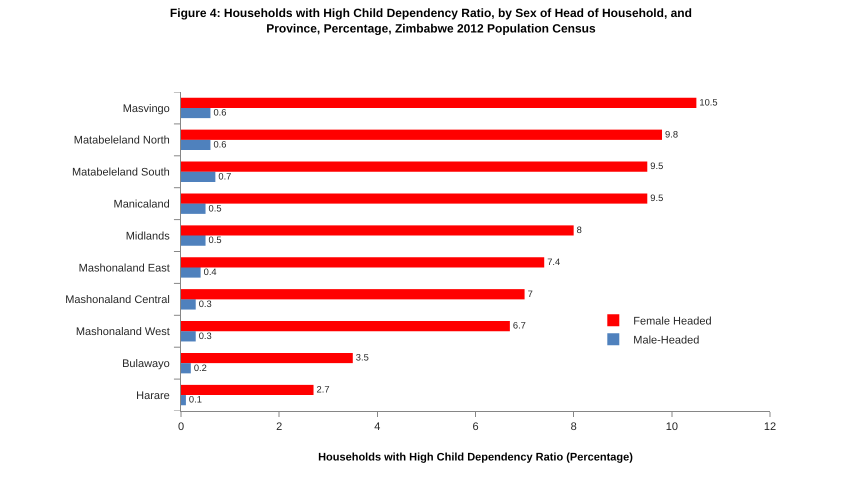  What do you see at coordinates (573, 427) in the screenshot?
I see `x-tick-label: 8` at bounding box center [573, 427].